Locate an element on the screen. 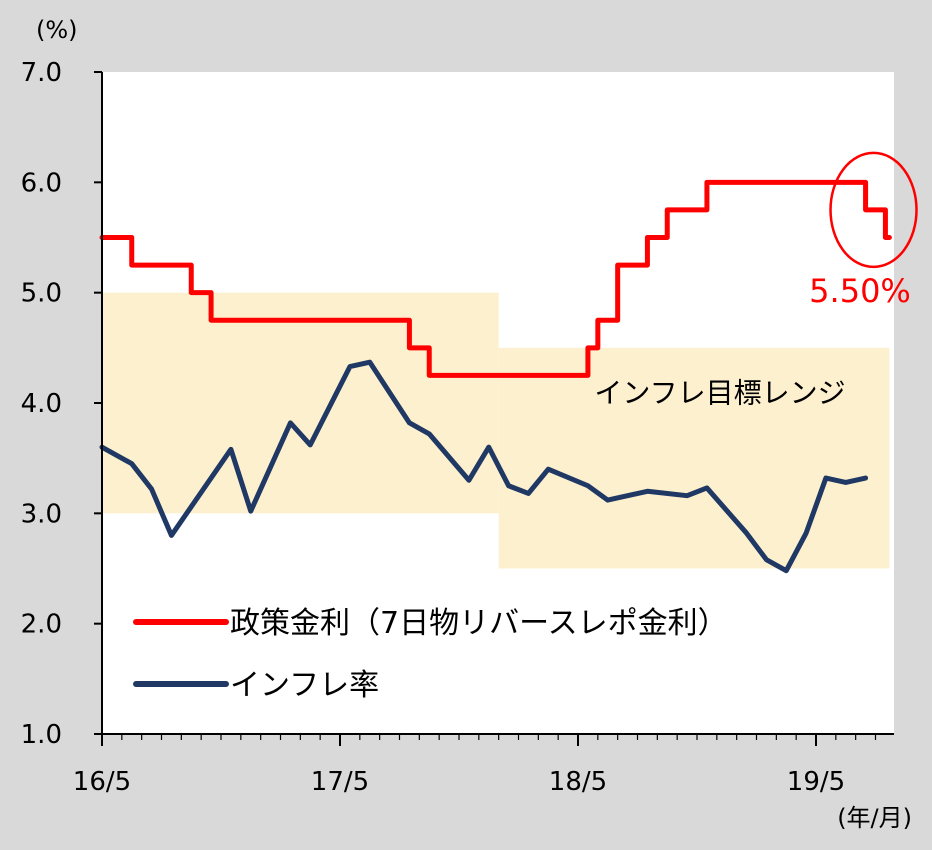 The width and height of the screenshot is (932, 850). y-tick-label: 7.0 is located at coordinates (41, 73).